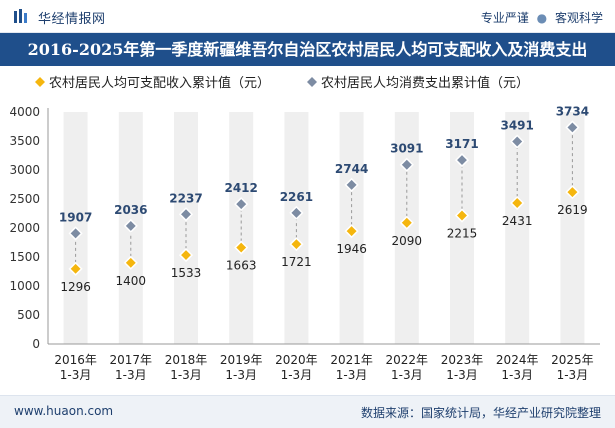 The image size is (615, 428). What do you see at coordinates (572, 367) in the screenshot?
I see `x-tick-label: 2025年 1-3月` at bounding box center [572, 367].